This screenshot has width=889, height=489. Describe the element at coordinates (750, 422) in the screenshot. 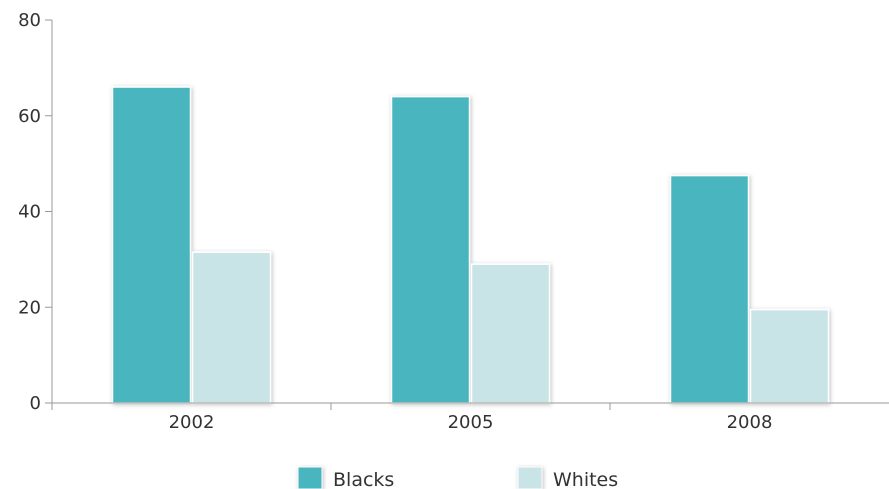

I see `x-tick-label: 2008` at that location.